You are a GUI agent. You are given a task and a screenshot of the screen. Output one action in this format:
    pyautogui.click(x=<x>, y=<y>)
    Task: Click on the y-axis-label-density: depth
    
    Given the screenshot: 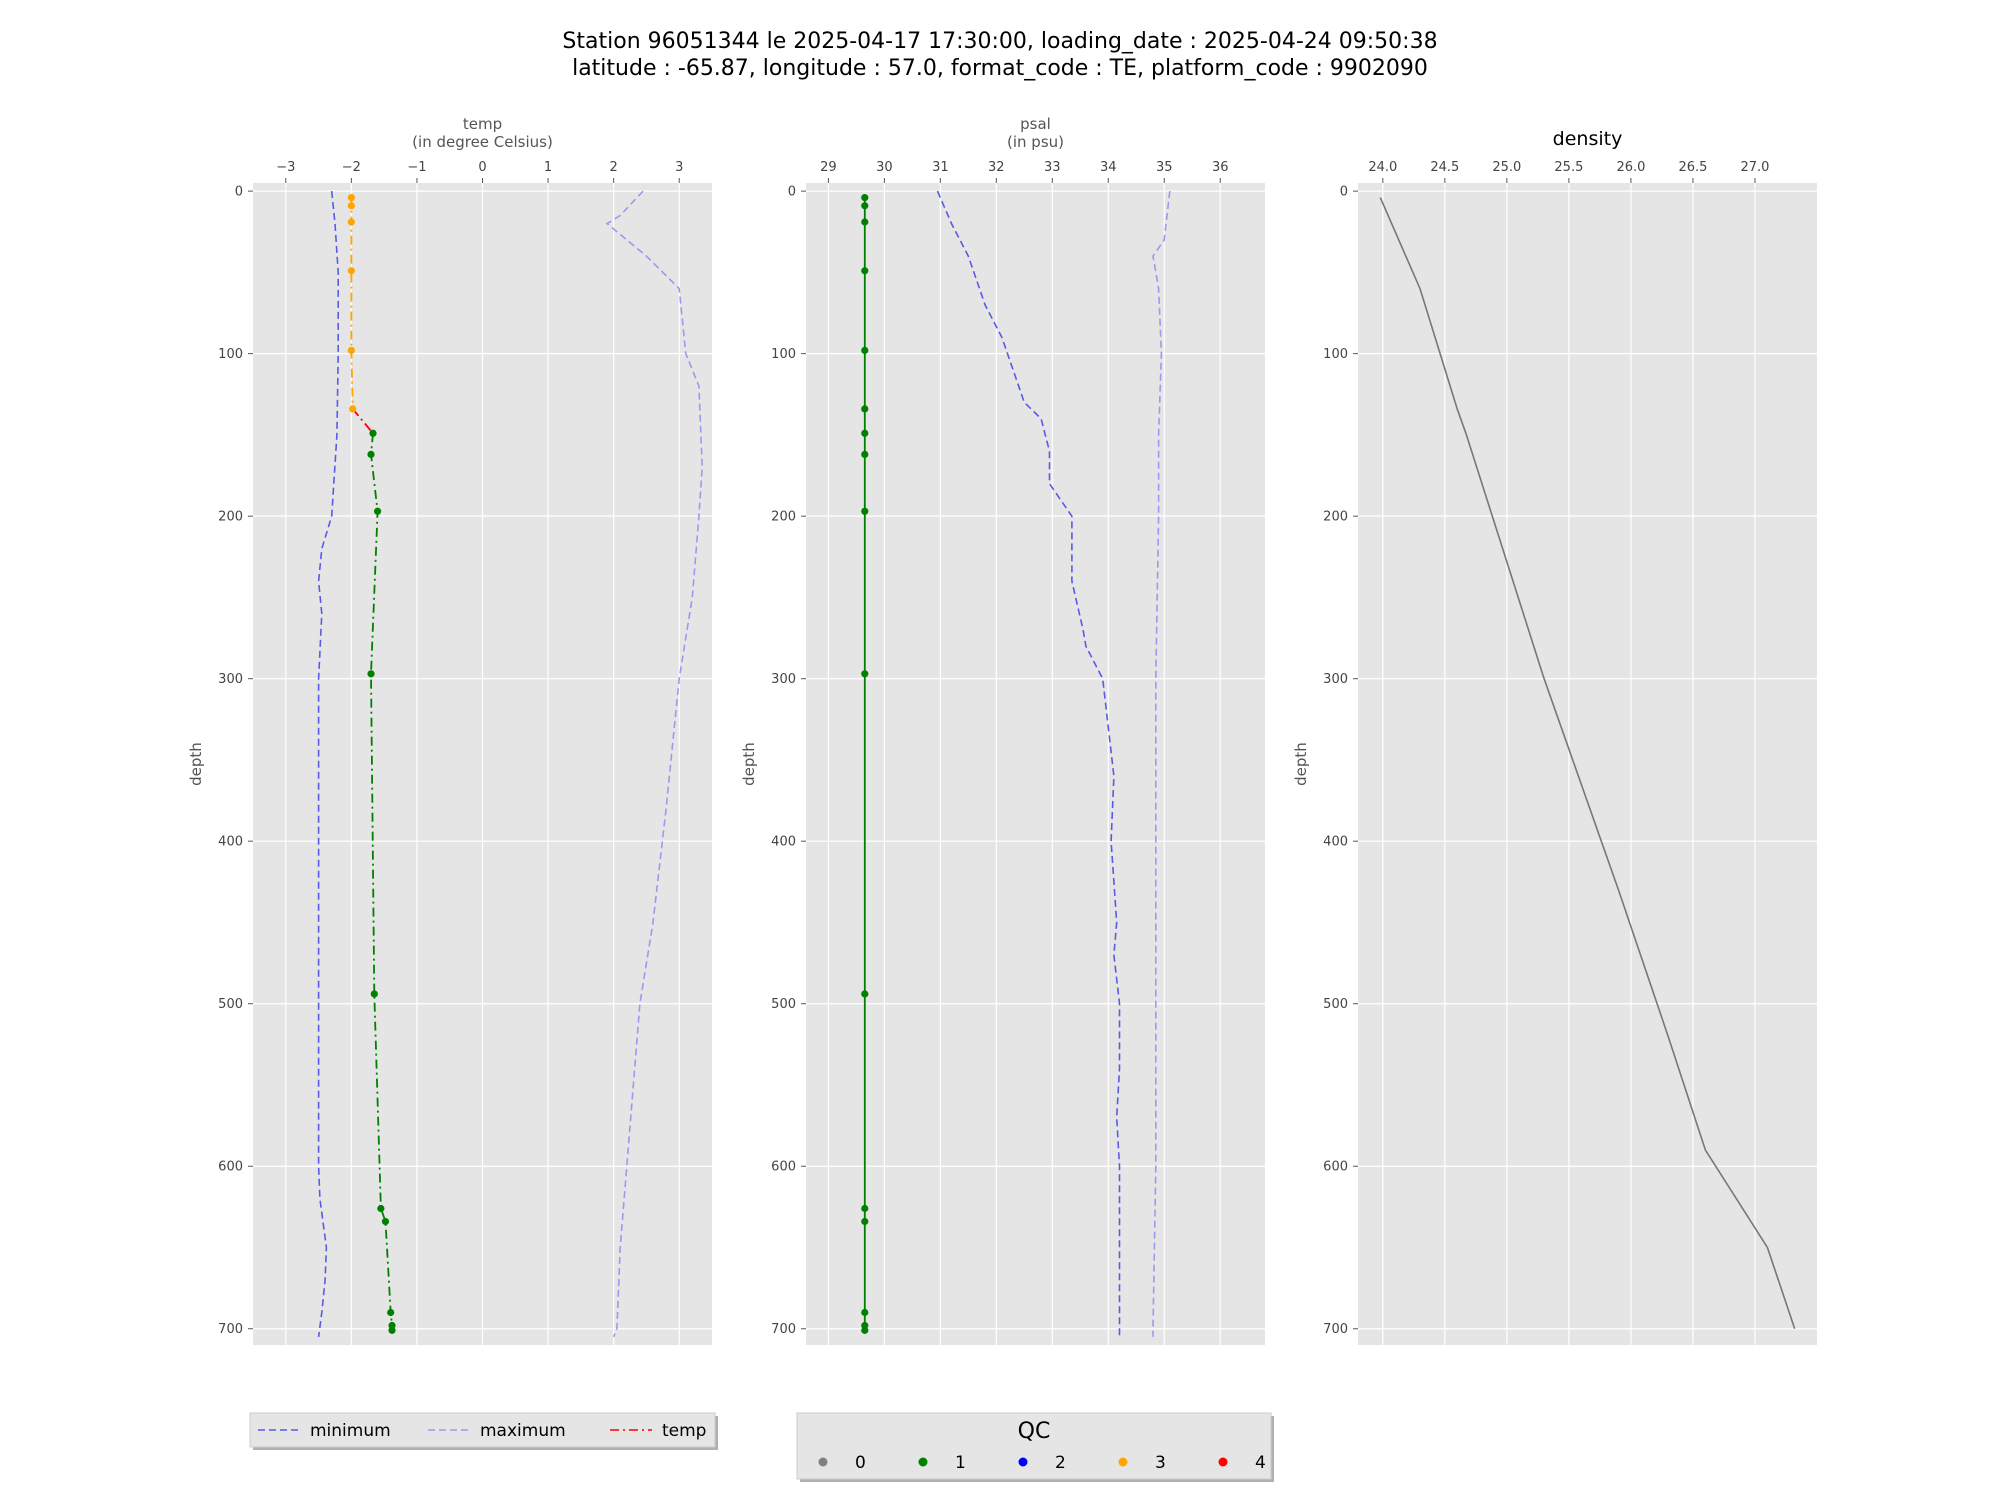 What is the action you would take?
    pyautogui.click(x=1301, y=764)
    